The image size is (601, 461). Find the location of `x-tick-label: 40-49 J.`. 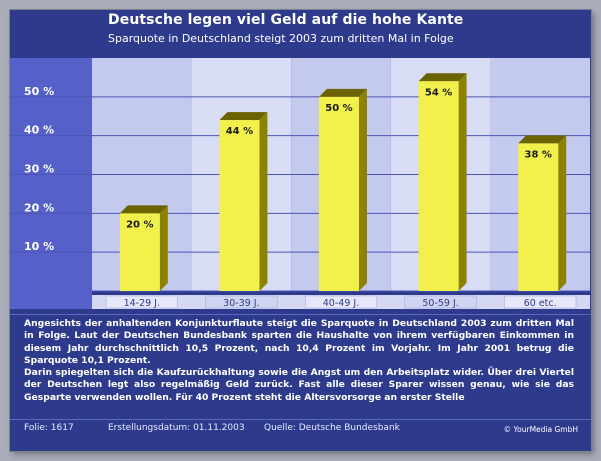

x-tick-label: 40-49 J. is located at coordinates (341, 303).